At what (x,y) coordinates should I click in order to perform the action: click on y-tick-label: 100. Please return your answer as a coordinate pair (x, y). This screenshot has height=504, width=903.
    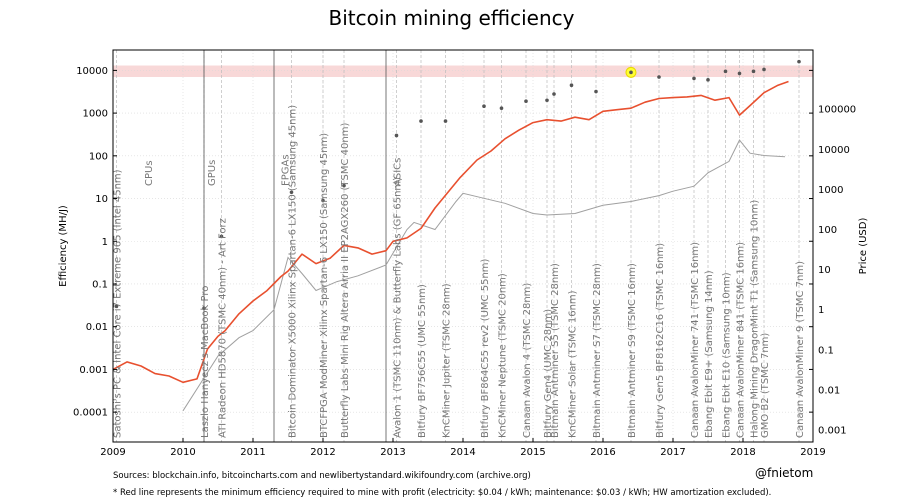
    Looking at the image, I should click on (98, 156).